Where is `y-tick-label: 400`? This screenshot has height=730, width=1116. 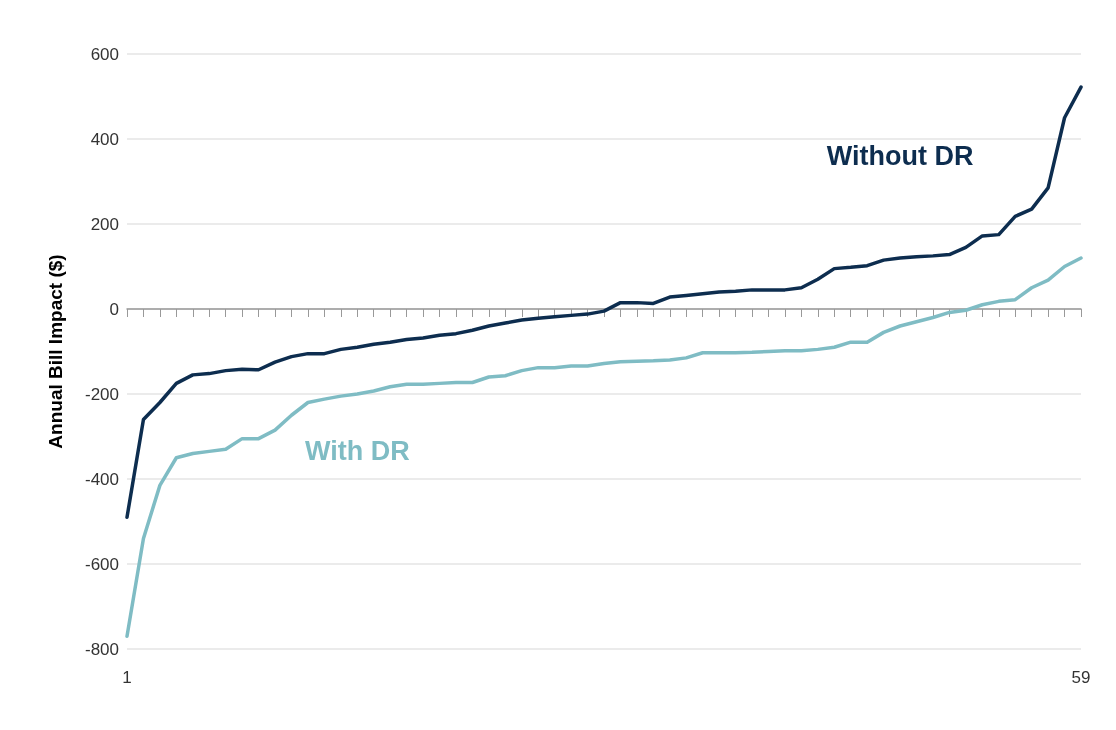
y-tick-label: 400 is located at coordinates (104, 139).